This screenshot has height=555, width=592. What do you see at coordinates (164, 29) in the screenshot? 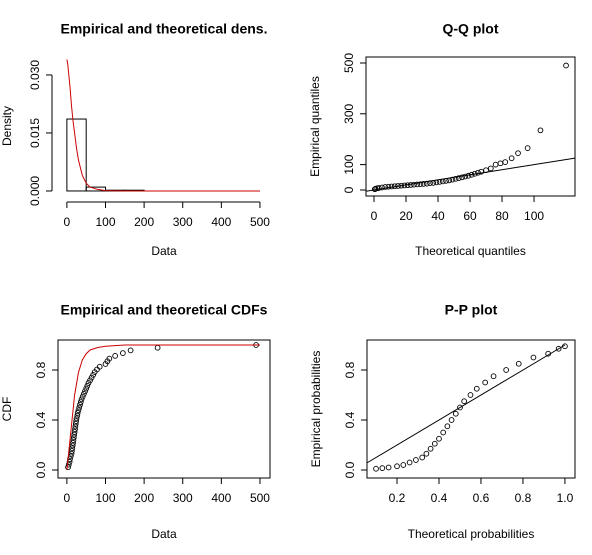
I see `chart-title: Empirical and theoretical dens.` at bounding box center [164, 29].